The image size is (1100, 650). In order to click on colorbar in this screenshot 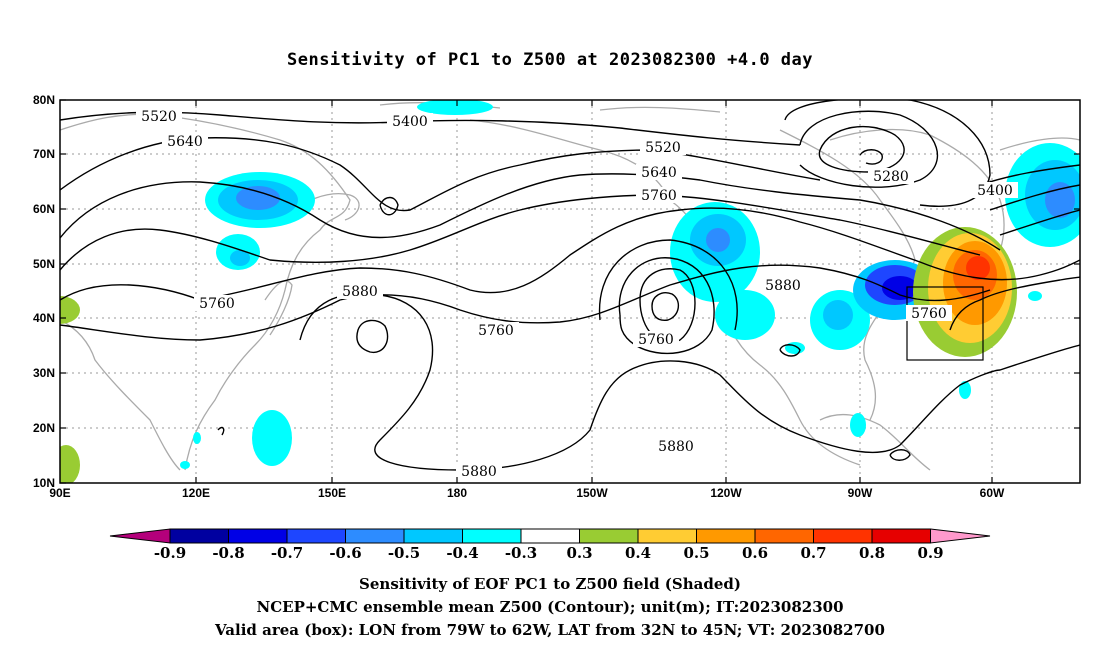, I will do `click(550, 536)`.